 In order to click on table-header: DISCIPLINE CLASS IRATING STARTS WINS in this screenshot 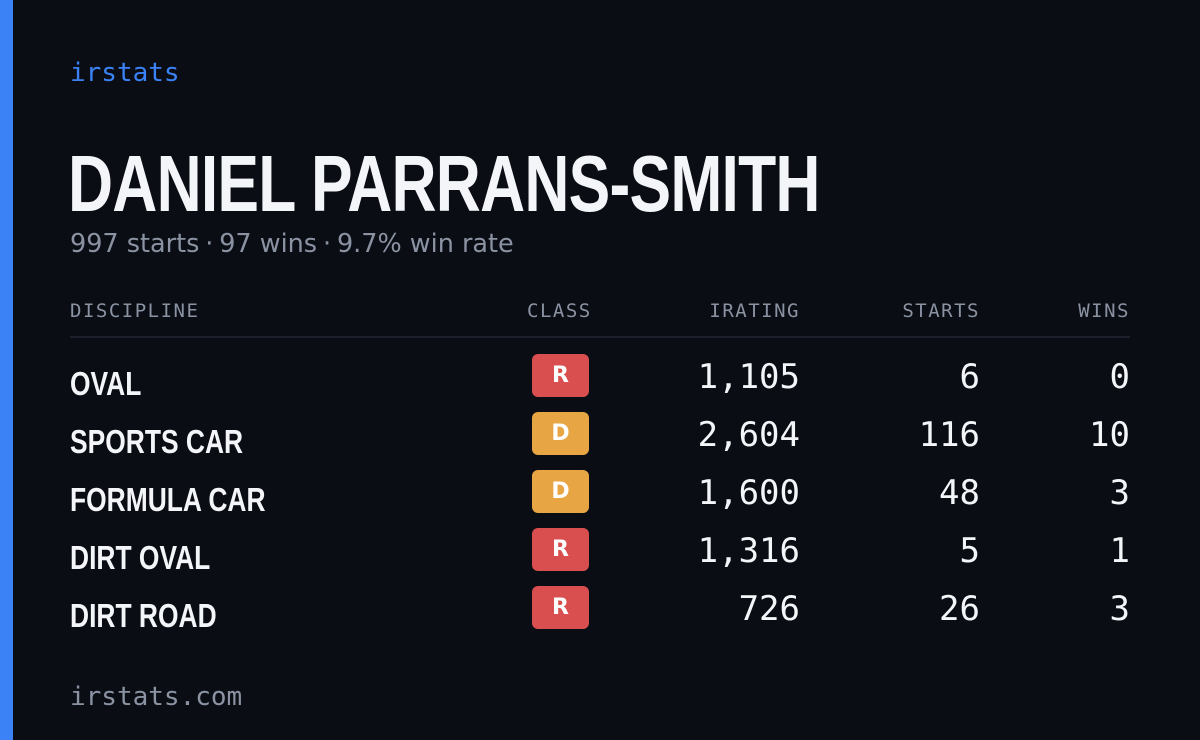, I will do `click(600, 313)`.